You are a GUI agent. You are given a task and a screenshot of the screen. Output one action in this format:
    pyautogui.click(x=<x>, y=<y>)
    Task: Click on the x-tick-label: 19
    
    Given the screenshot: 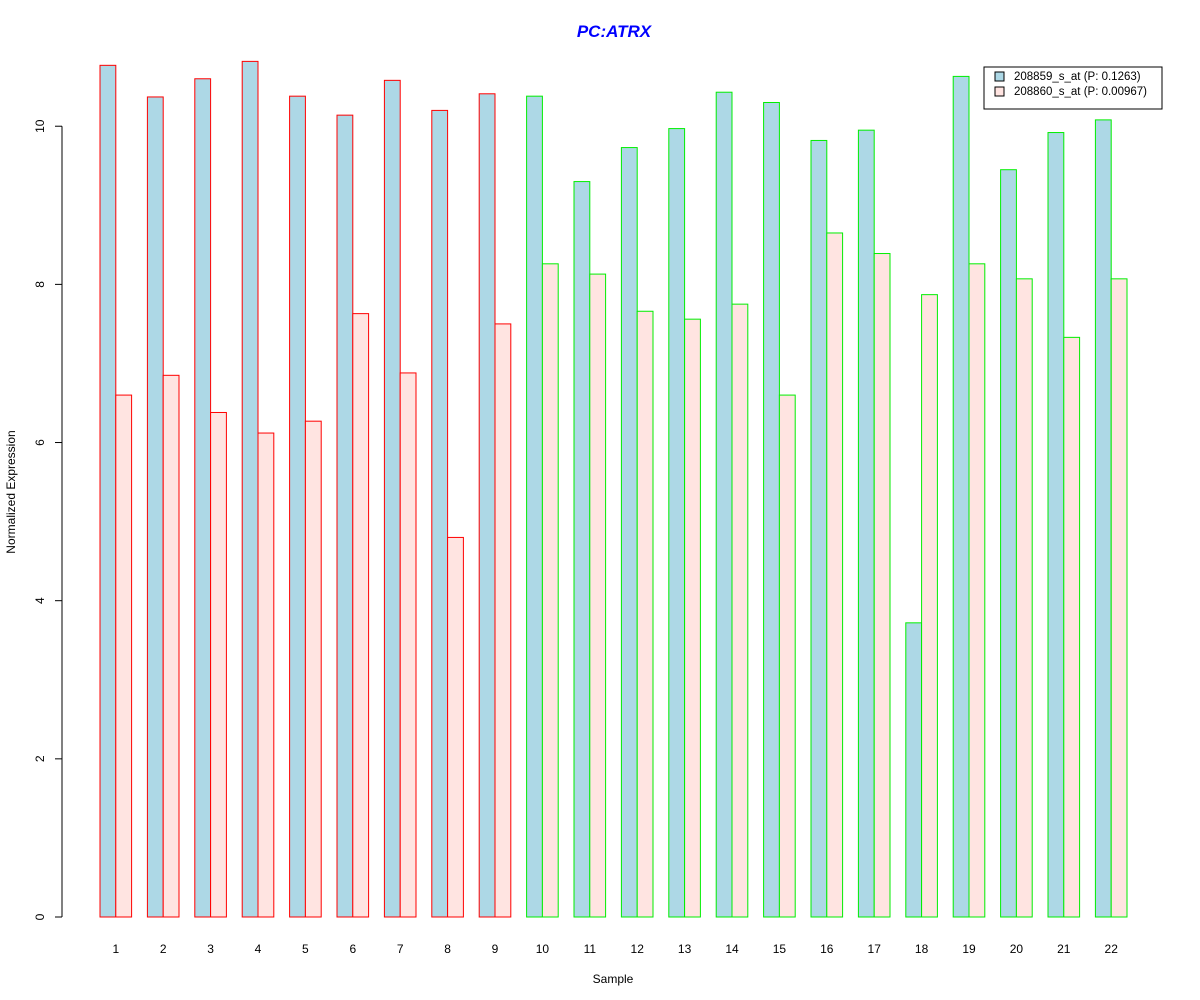 What is the action you would take?
    pyautogui.click(x=969, y=949)
    